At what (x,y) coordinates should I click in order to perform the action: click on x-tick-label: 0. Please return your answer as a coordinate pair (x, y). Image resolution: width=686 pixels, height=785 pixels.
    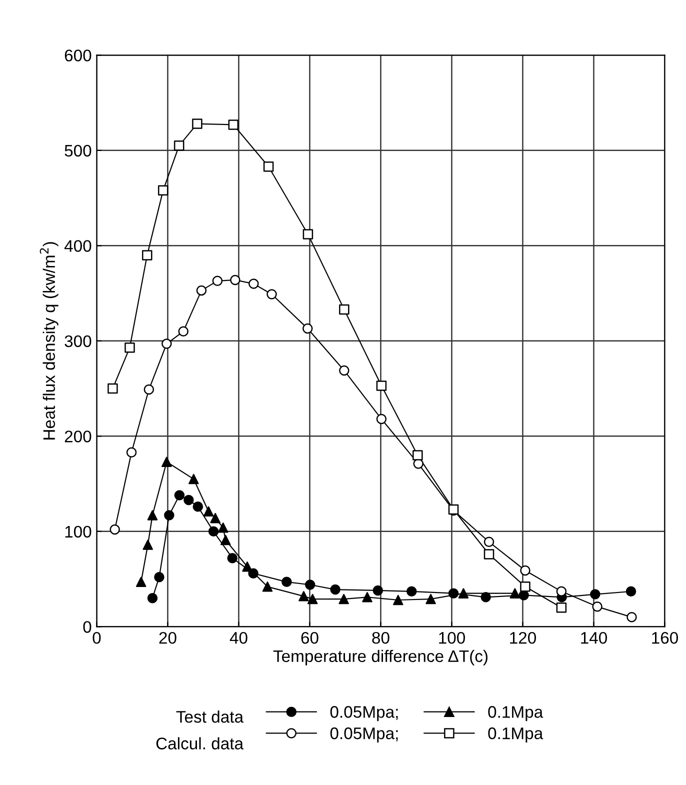
    Looking at the image, I should click on (96, 638).